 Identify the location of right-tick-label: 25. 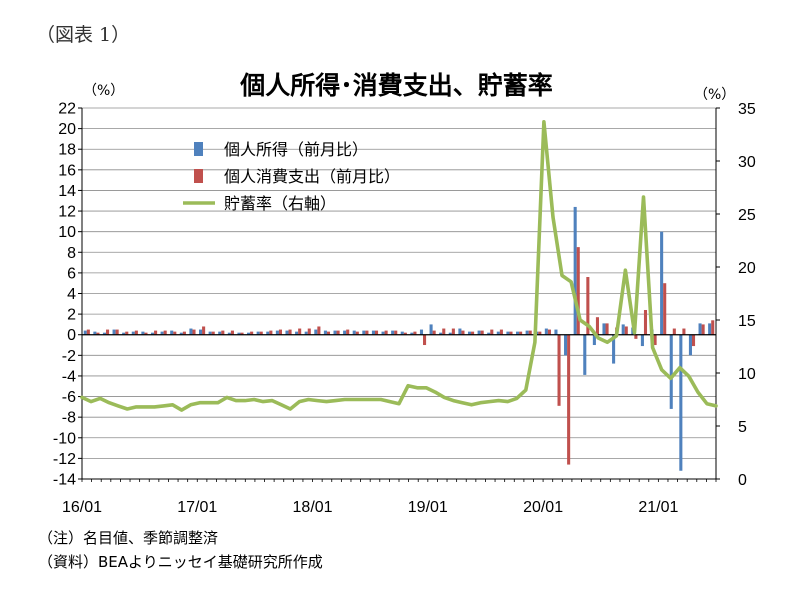
(747, 215).